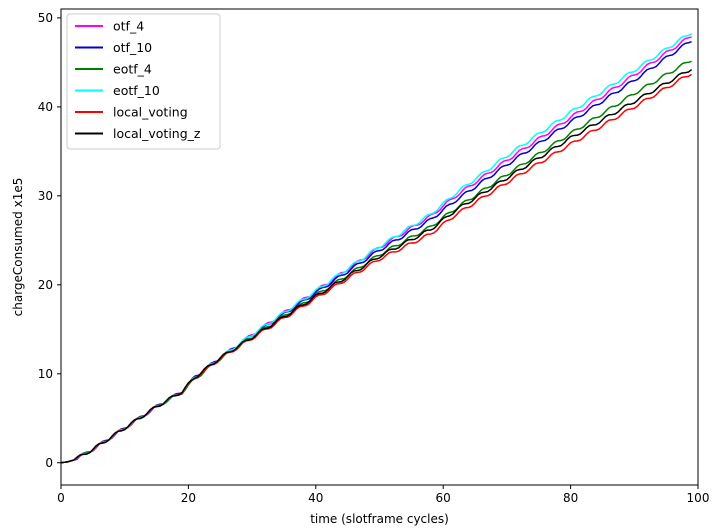  Describe the element at coordinates (315, 498) in the screenshot. I see `x-tick-label: 40` at that location.